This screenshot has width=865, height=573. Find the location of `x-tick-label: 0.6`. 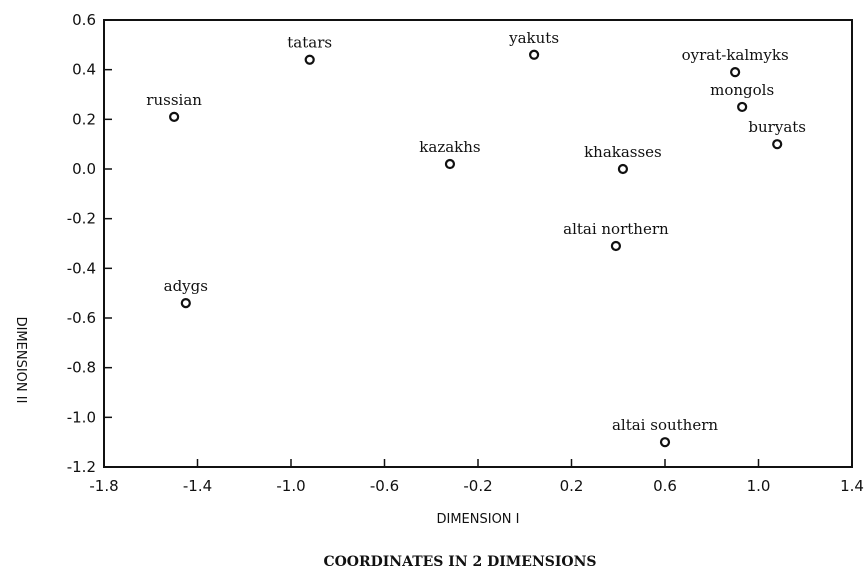

x-tick-label: 0.6 is located at coordinates (665, 486).